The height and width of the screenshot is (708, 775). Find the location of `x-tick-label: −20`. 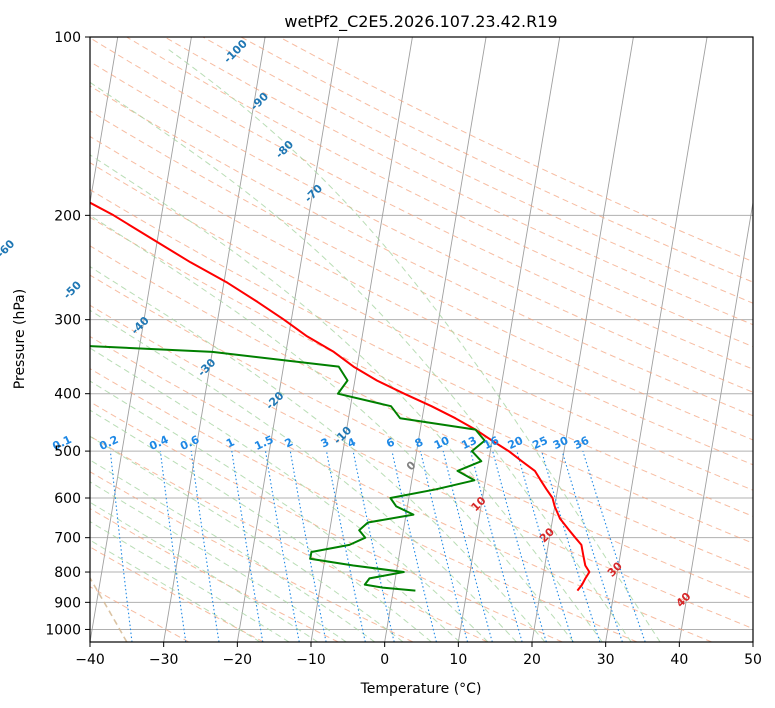

x-tick-label: −20 is located at coordinates (238, 660).